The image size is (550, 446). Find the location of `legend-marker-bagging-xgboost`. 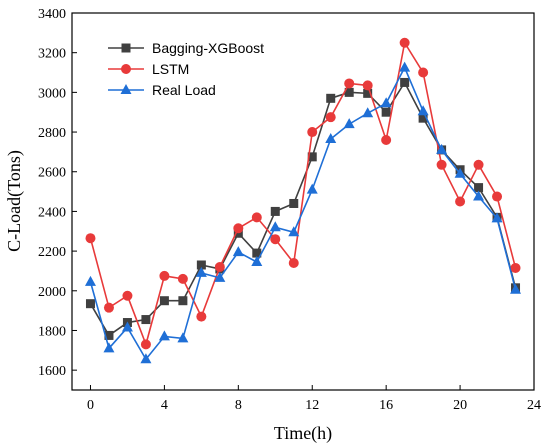

legend-marker-bagging-xgboost is located at coordinates (126, 48).